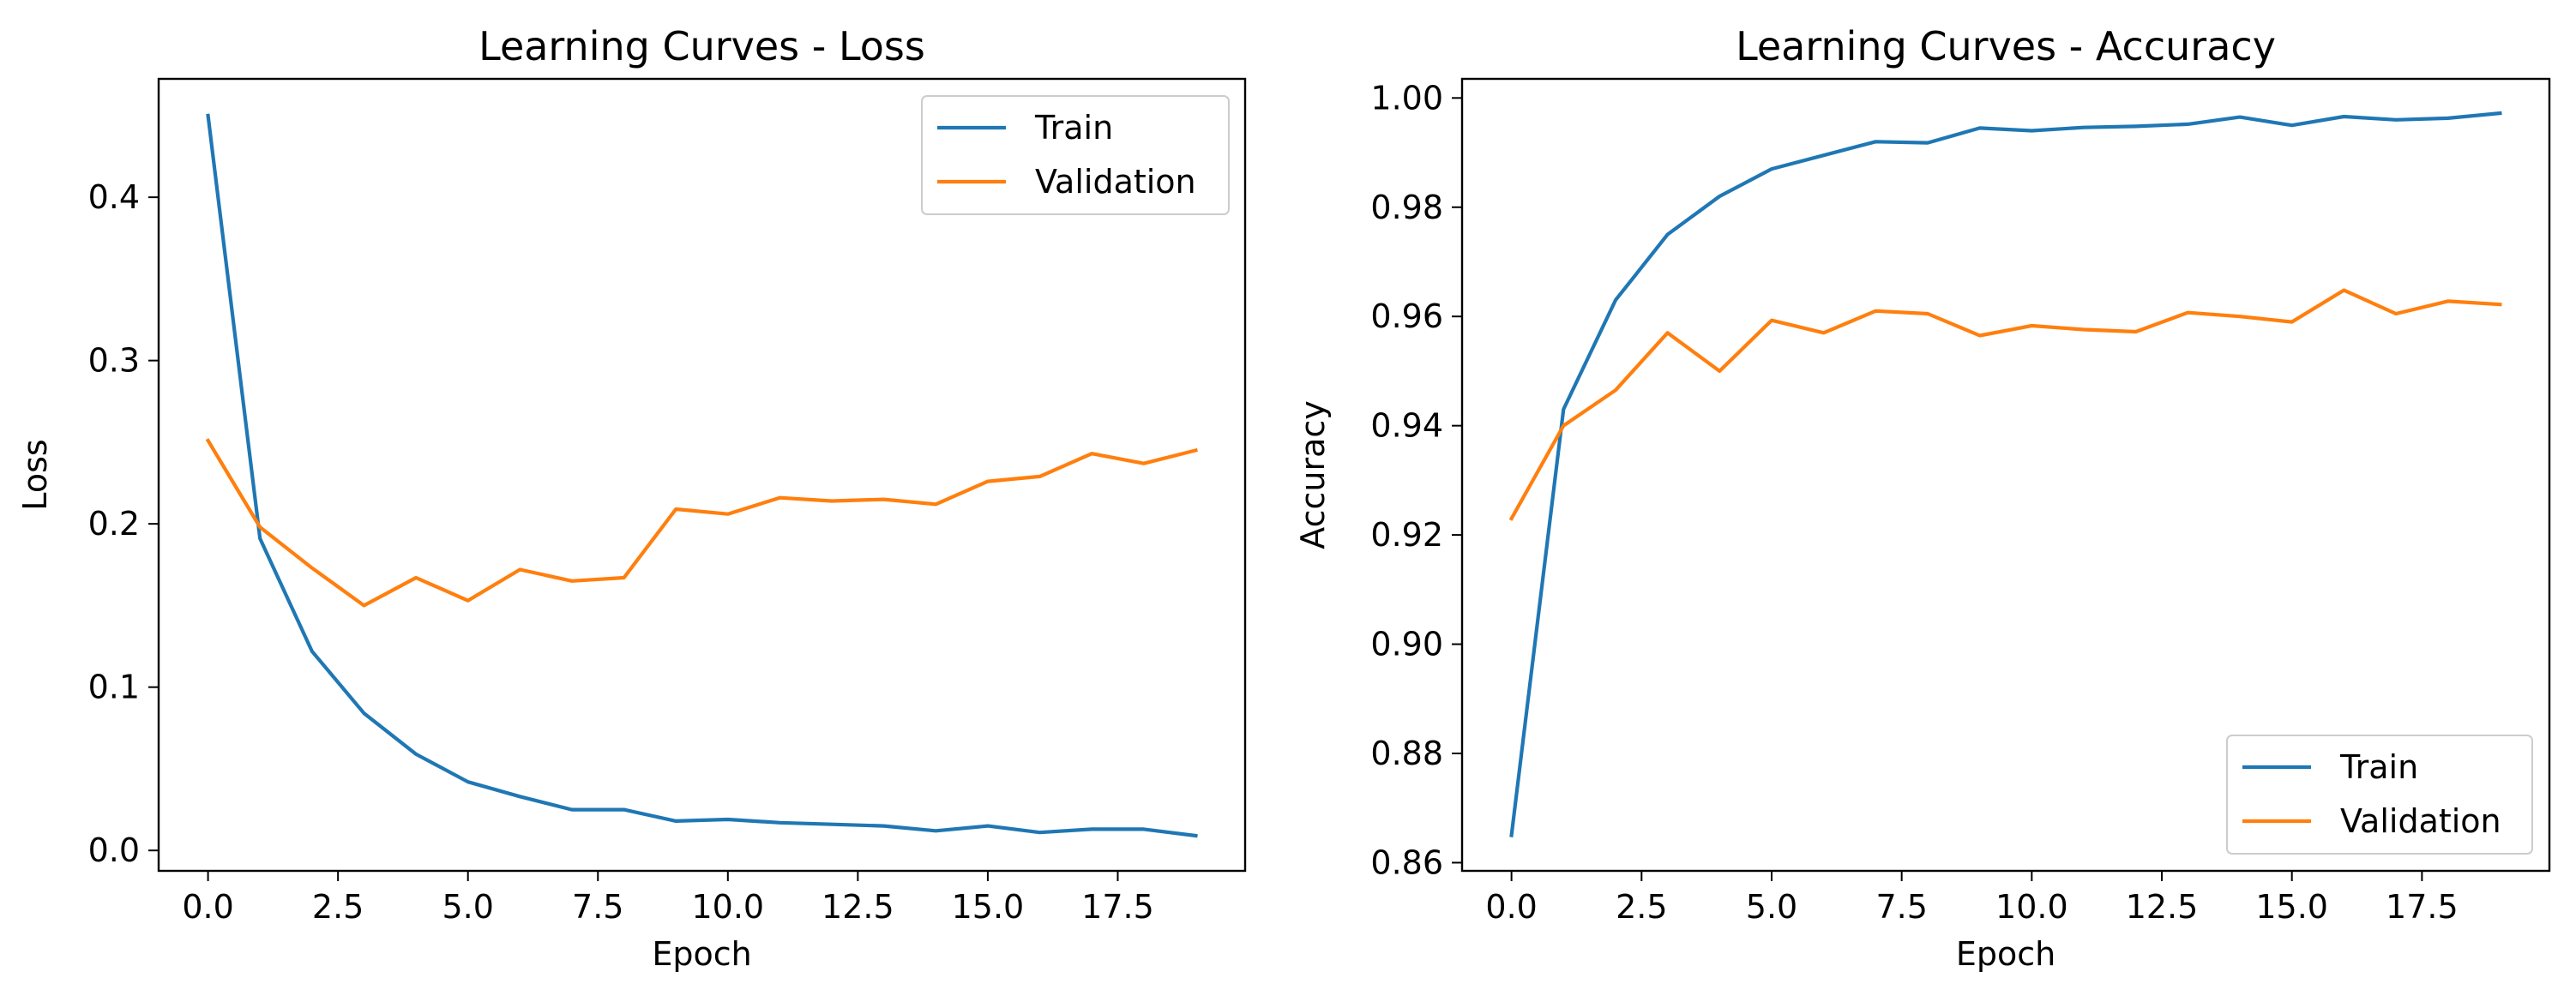 The height and width of the screenshot is (1008, 2576). Describe the element at coordinates (1406, 753) in the screenshot. I see `y-tick-label: 0.88` at that location.